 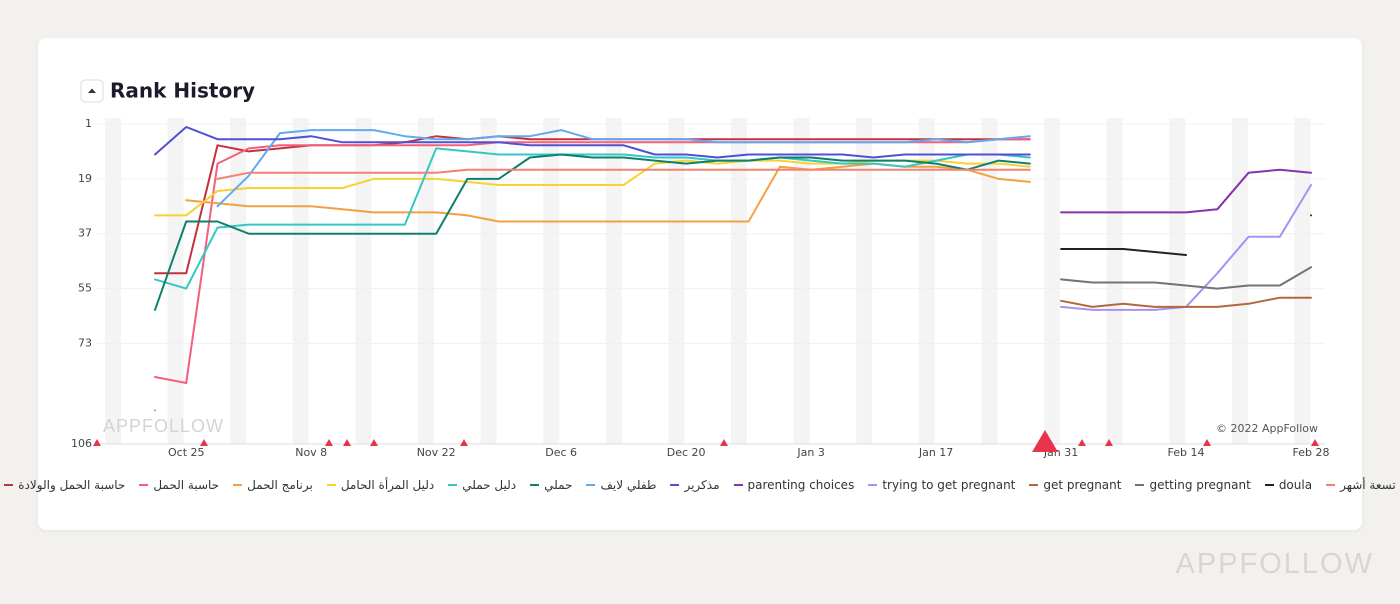 I want to click on legend-label: حاسبة الحمل, so click(x=186, y=485).